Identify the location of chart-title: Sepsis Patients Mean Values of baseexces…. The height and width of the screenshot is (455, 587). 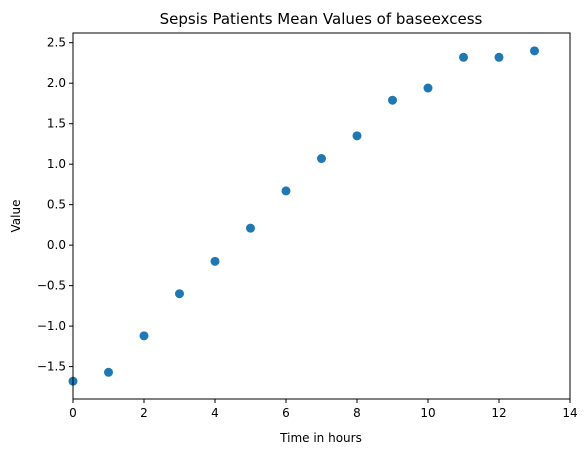
(321, 19).